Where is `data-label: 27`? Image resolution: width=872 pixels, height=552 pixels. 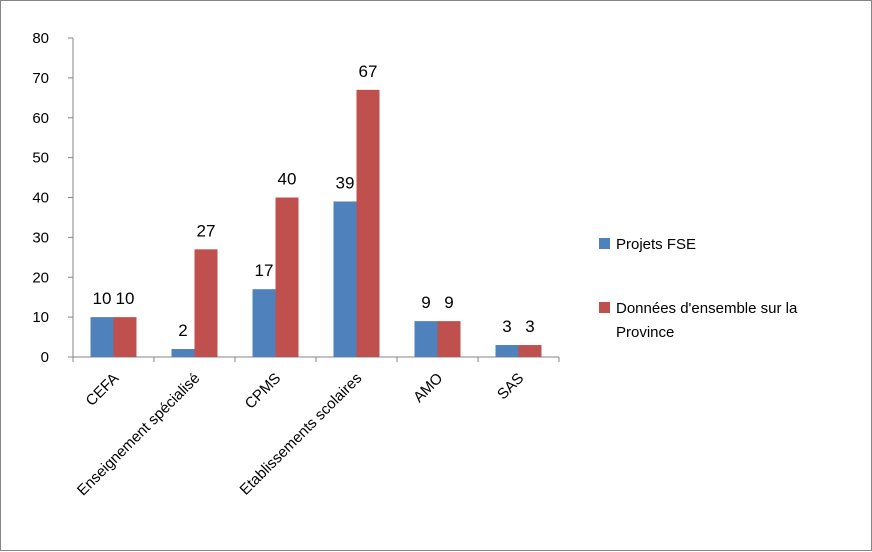
data-label: 27 is located at coordinates (206, 230).